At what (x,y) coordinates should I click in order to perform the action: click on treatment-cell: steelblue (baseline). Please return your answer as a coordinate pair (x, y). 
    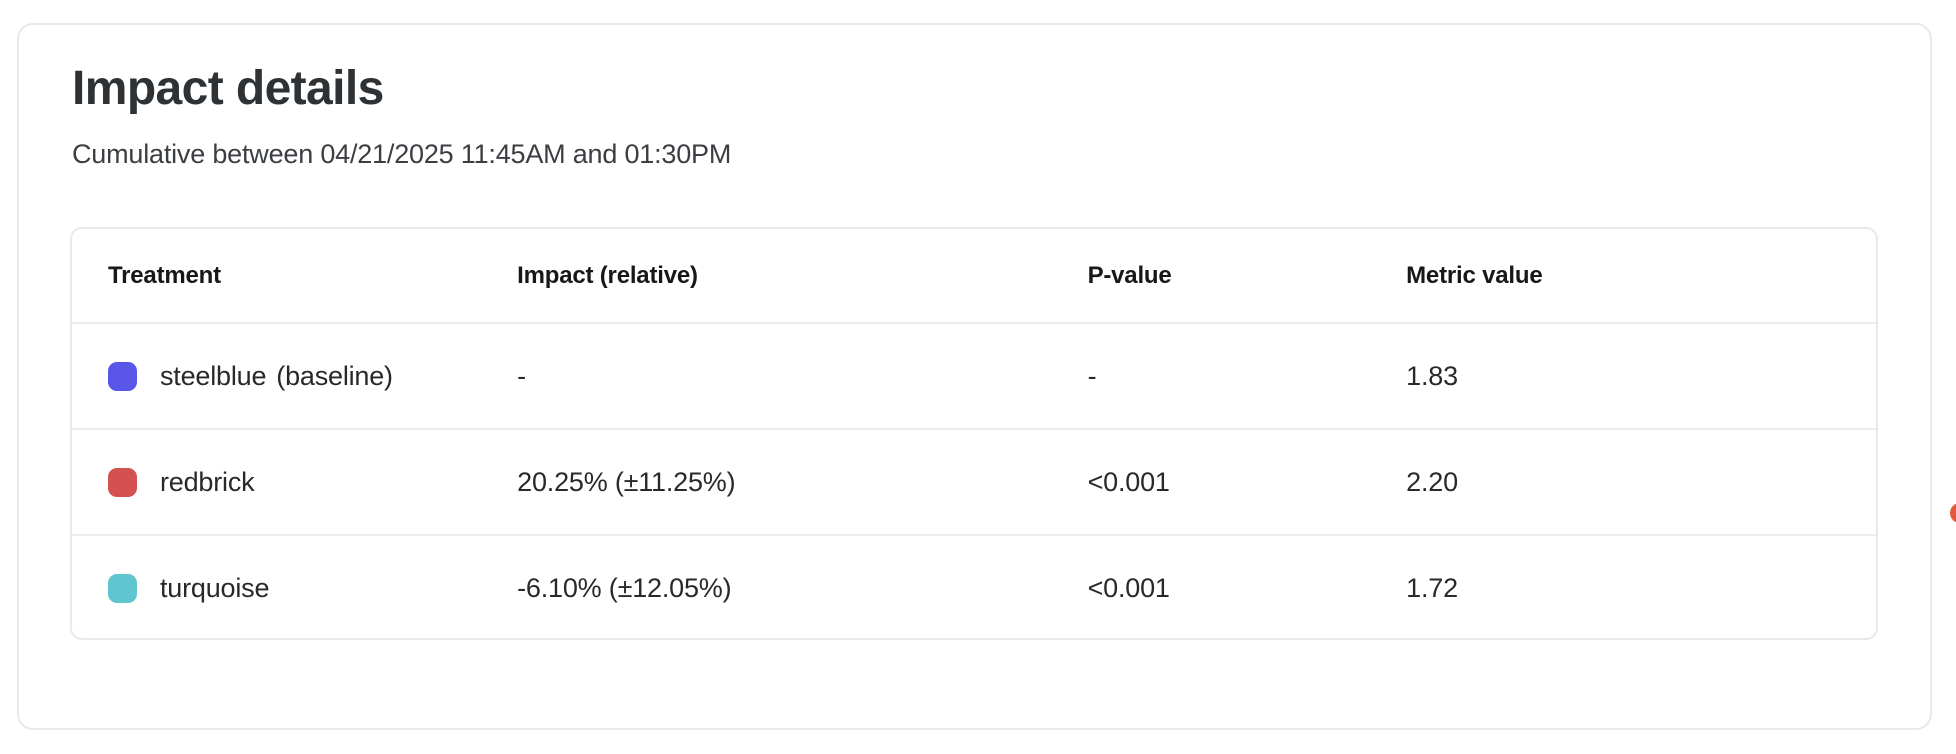
    Looking at the image, I should click on (276, 376).